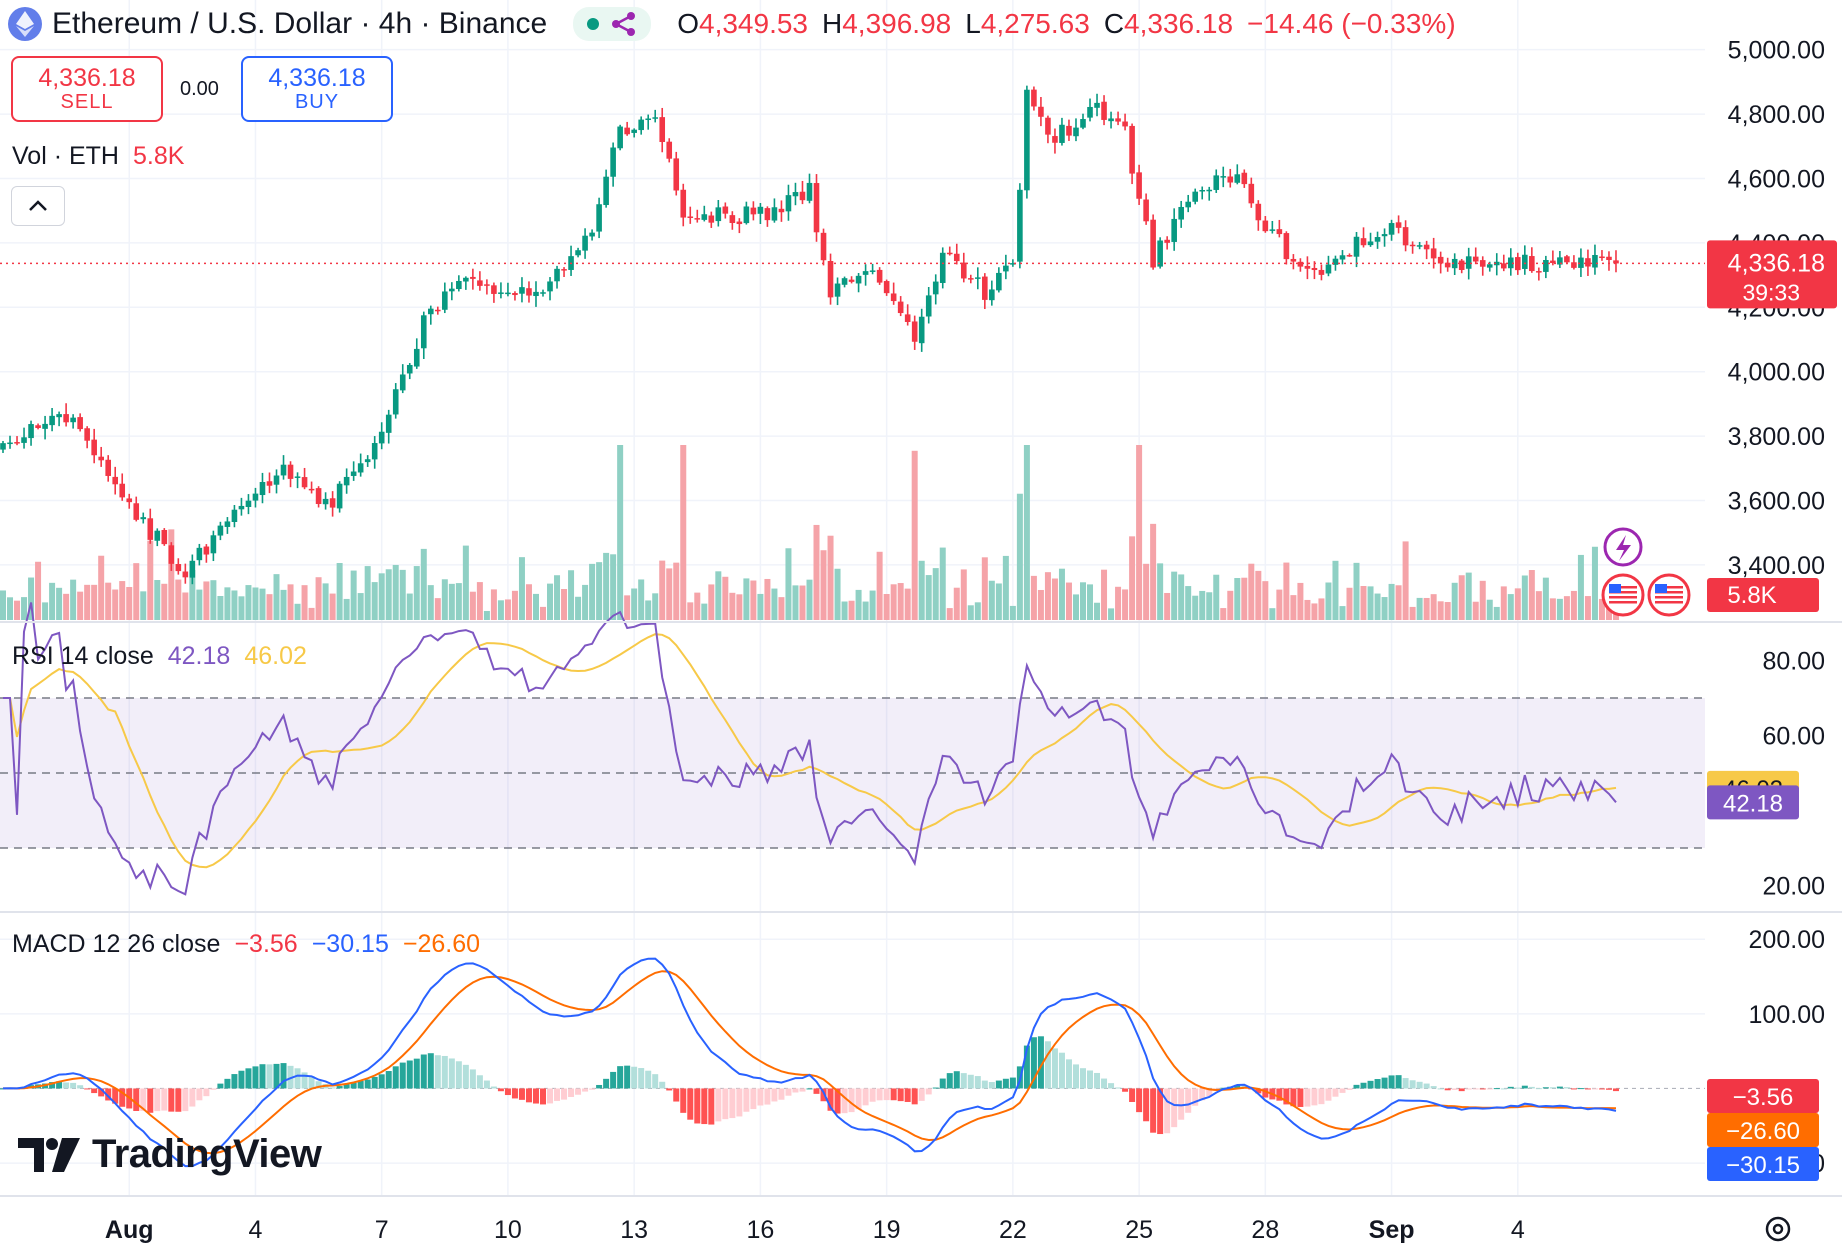 Image resolution: width=1842 pixels, height=1252 pixels. I want to click on countdown-label: 39:33, so click(1771, 292).